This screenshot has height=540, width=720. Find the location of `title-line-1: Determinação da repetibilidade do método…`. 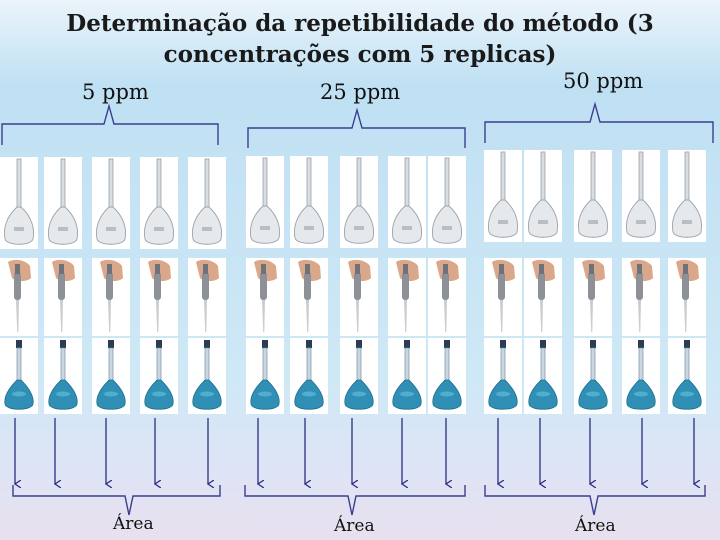

title-line-1: Determinação da repetibilidade do método… is located at coordinates (360, 23).